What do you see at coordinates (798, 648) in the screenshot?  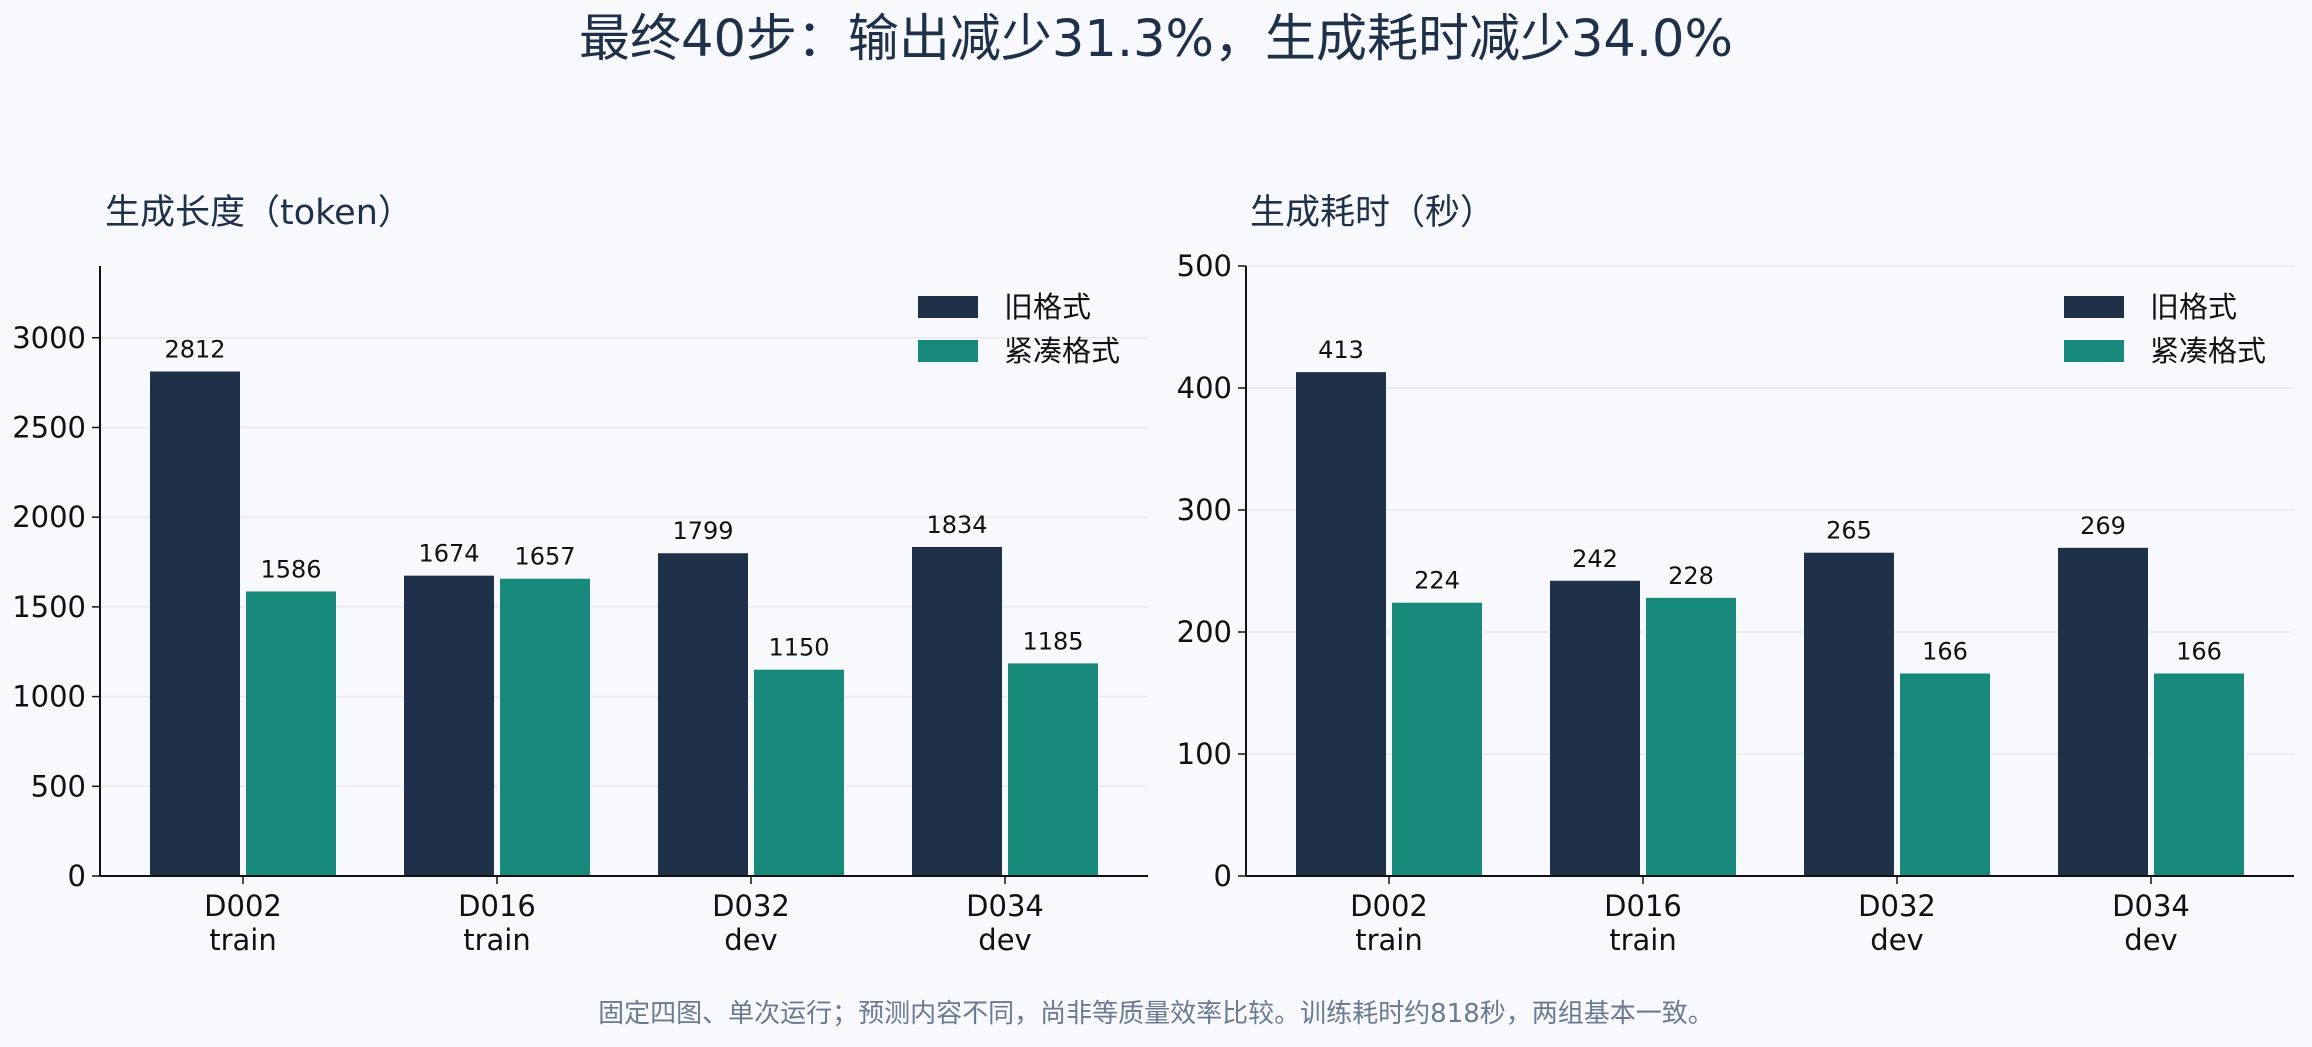 I see `bar-value-label: 1150` at bounding box center [798, 648].